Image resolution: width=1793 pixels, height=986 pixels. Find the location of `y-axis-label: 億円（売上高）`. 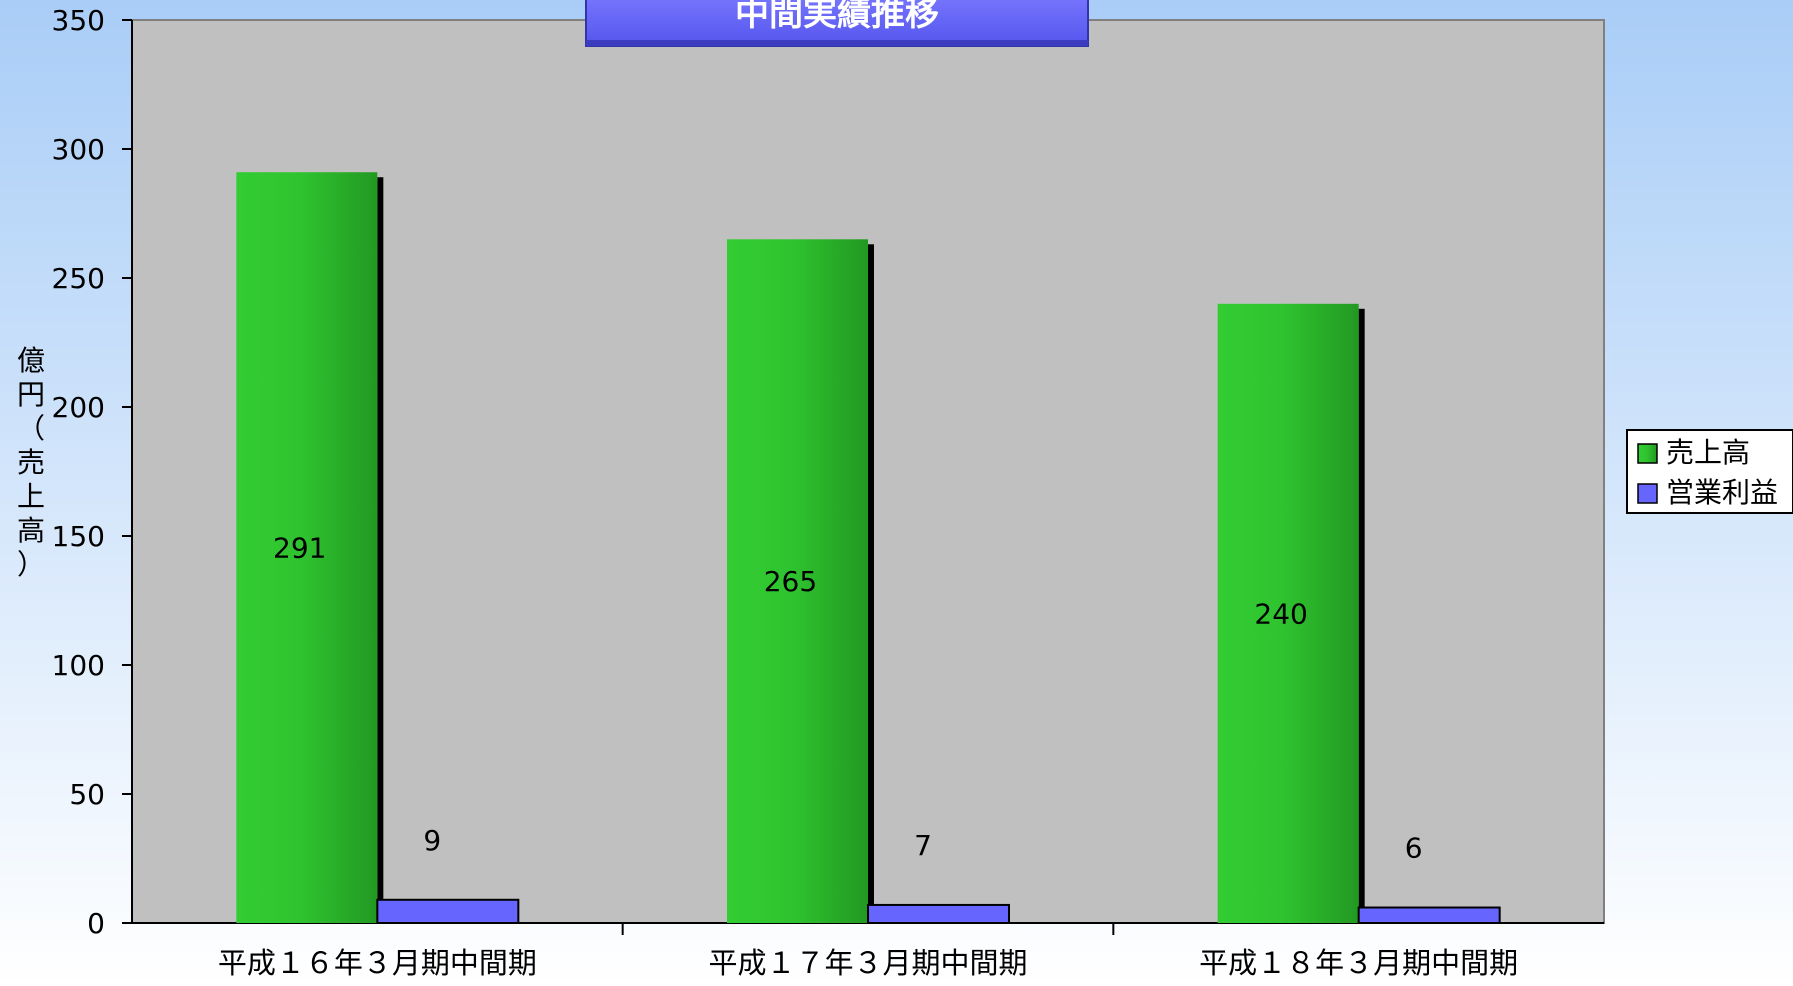

y-axis-label: 億円（売上高） is located at coordinates (31, 462).